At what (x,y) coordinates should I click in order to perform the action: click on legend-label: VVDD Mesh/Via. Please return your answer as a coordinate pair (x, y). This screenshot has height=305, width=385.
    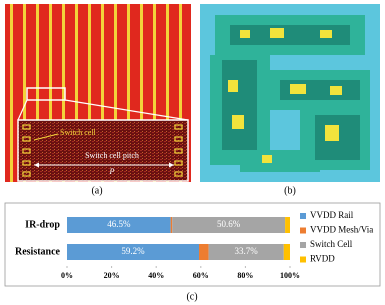
    Looking at the image, I should click on (341, 230).